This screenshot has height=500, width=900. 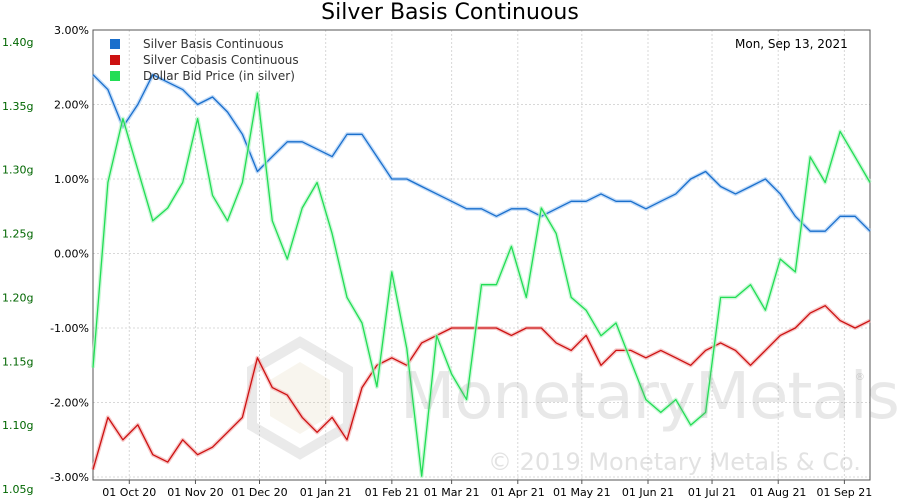 What do you see at coordinates (17, 489) in the screenshot?
I see `y-left-tick-label: 1.05g` at bounding box center [17, 489].